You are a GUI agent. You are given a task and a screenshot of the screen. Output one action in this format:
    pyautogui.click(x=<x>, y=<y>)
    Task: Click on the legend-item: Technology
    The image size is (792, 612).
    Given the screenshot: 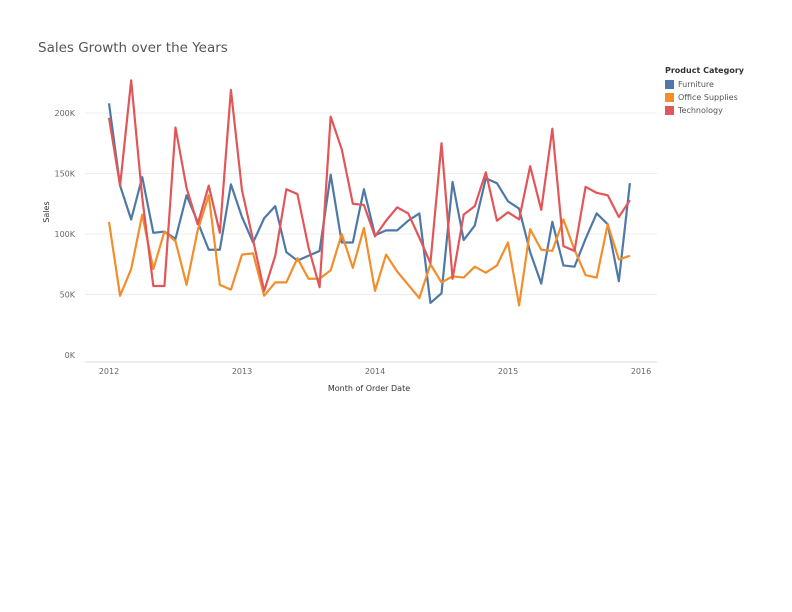 What is the action you would take?
    pyautogui.click(x=704, y=110)
    